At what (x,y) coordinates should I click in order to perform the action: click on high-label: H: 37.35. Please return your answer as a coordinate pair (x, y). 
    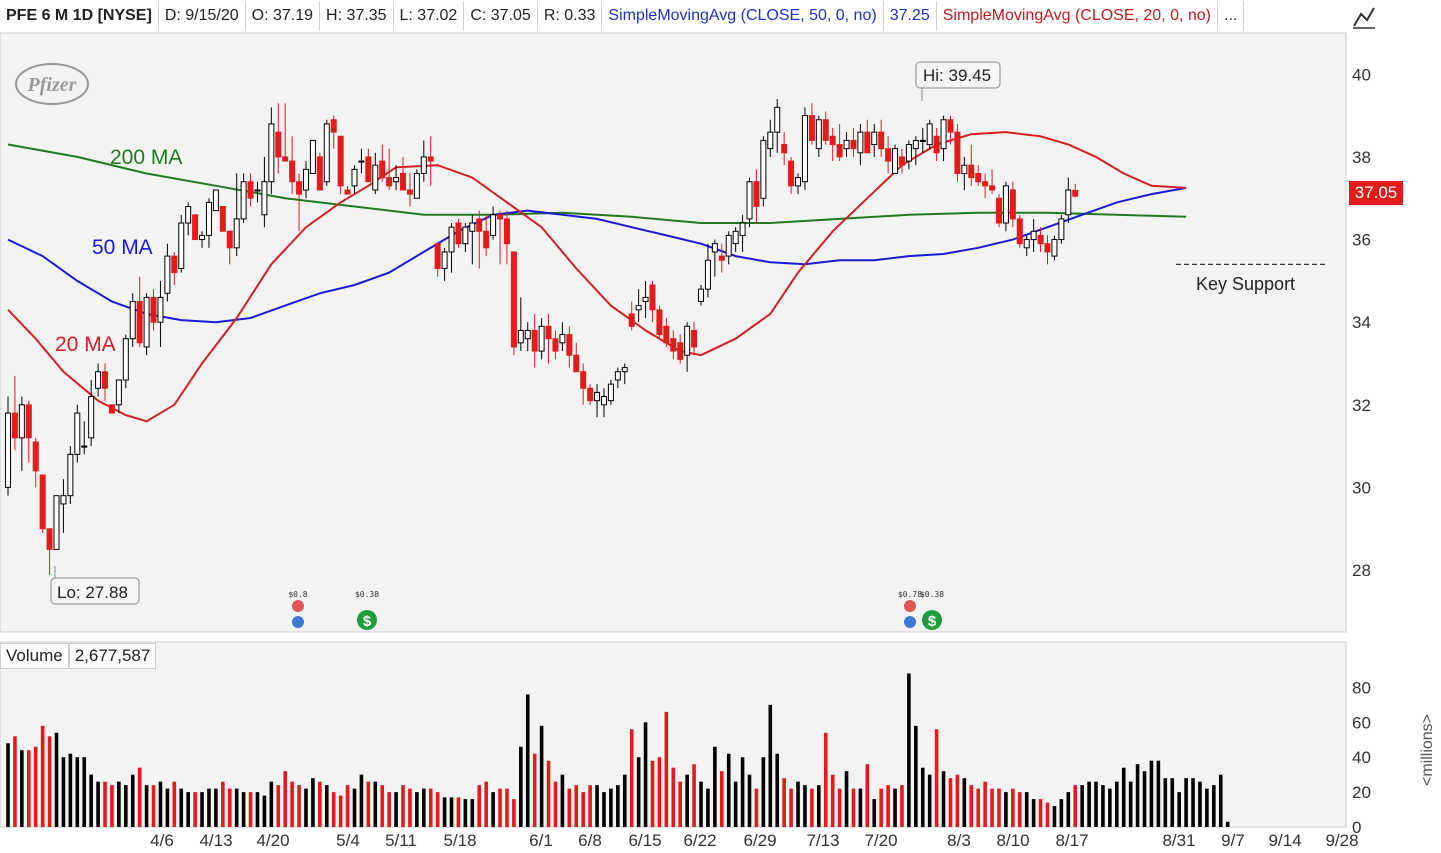
    Looking at the image, I should click on (357, 16).